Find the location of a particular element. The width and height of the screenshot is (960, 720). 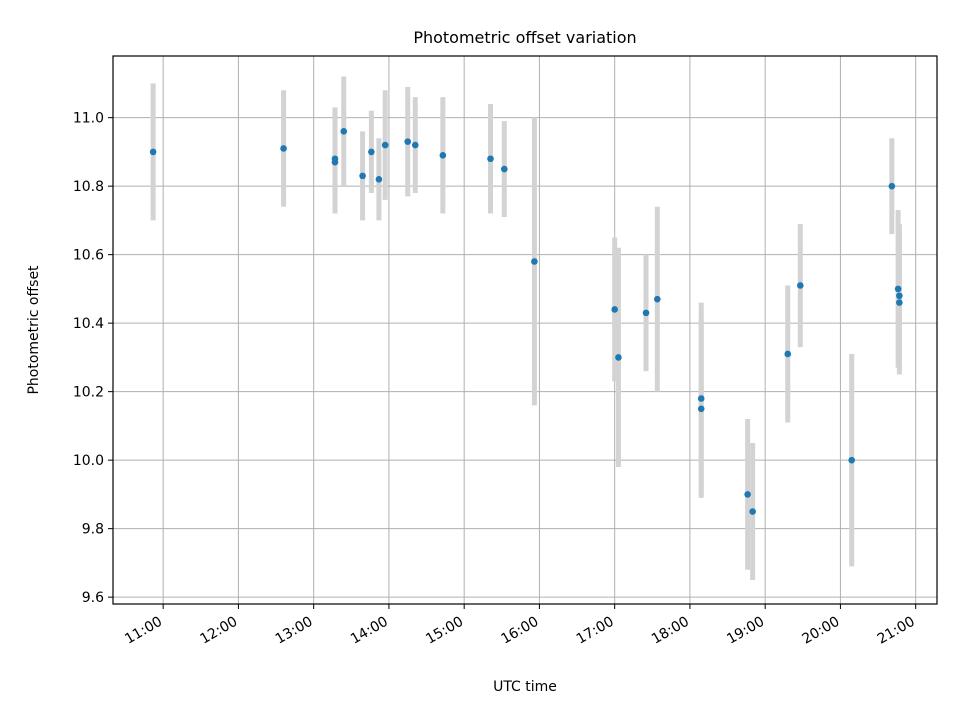

y-tick-label: 10.4 is located at coordinates (88, 324).